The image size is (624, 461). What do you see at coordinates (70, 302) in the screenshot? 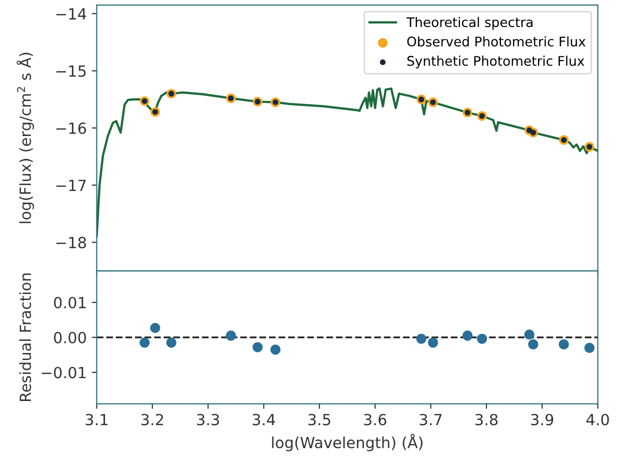
I see `y-tick-label: 0.01` at bounding box center [70, 302].